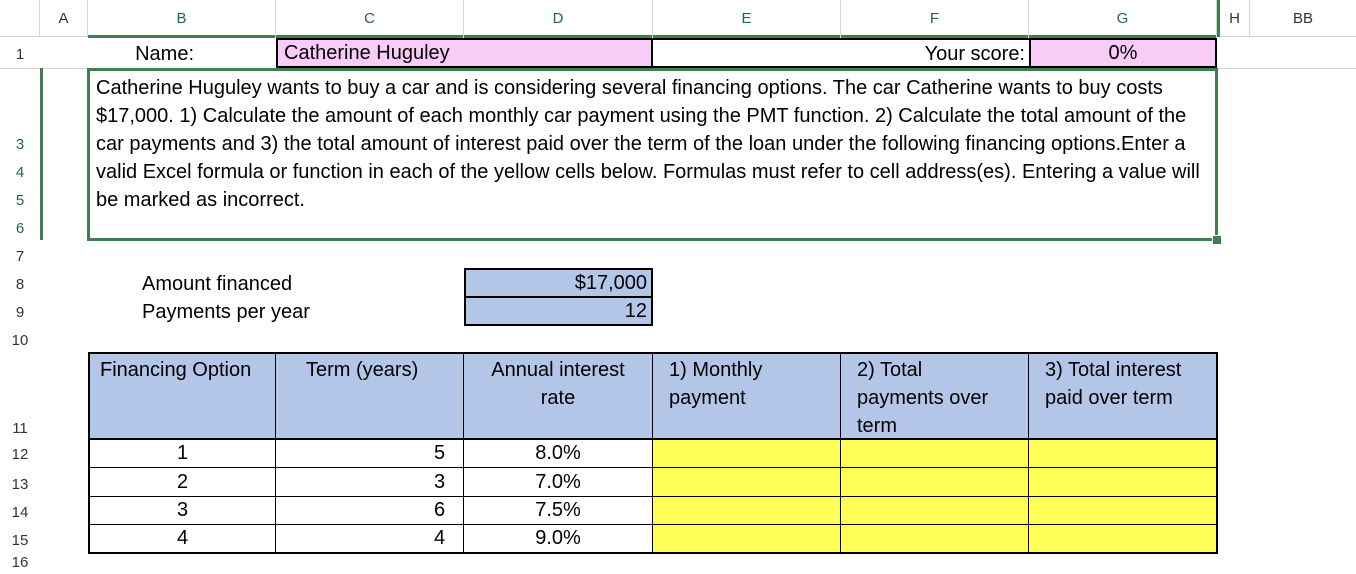 The width and height of the screenshot is (1356, 574). Describe the element at coordinates (183, 482) in the screenshot. I see `table-row-2-option: 2` at that location.